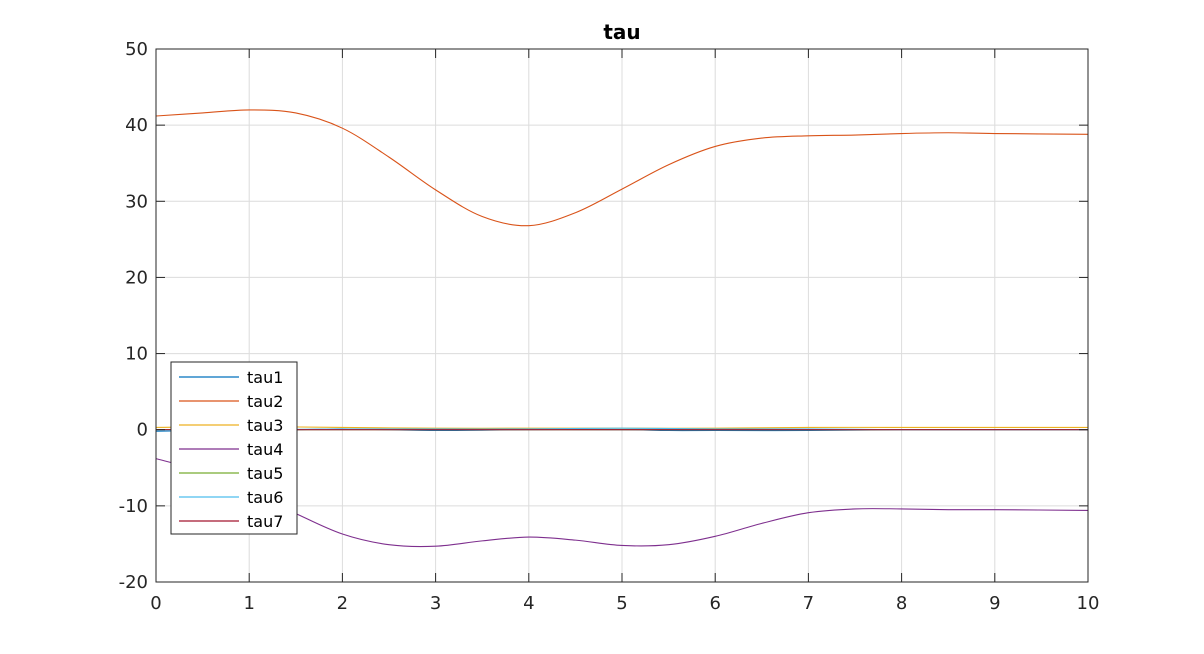  Describe the element at coordinates (714, 603) in the screenshot. I see `x-tick-label-6: 6` at that location.